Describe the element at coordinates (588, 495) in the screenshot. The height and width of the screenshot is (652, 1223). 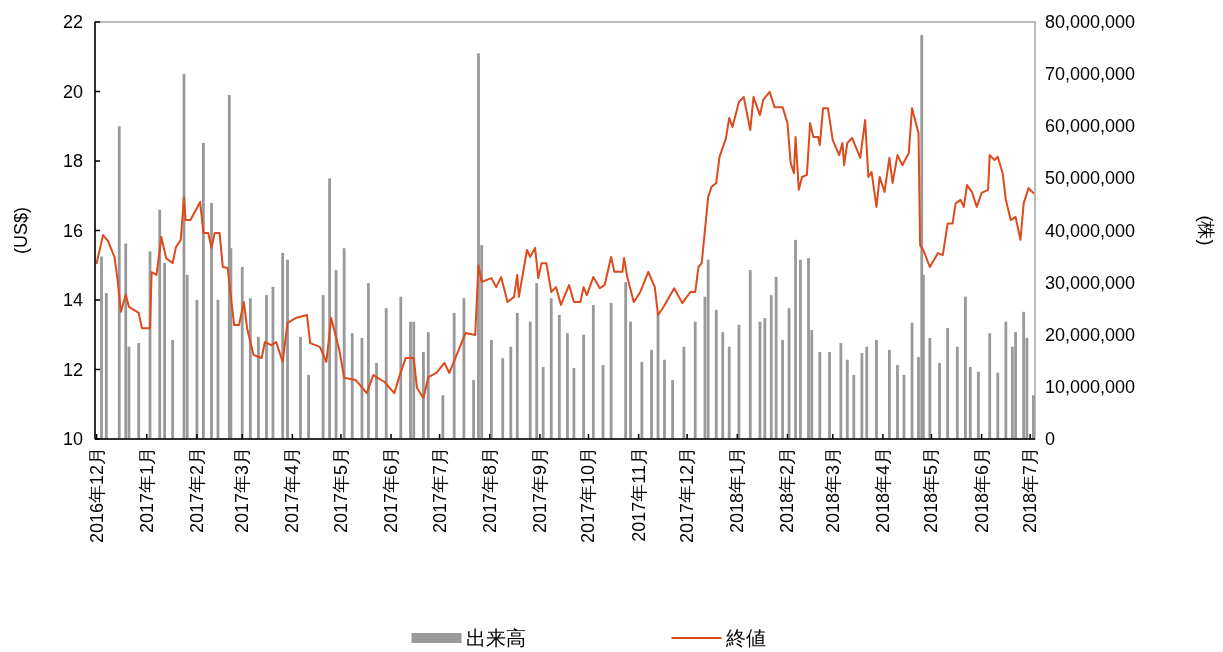
I see `x-tick-label: 2017年10月` at that location.